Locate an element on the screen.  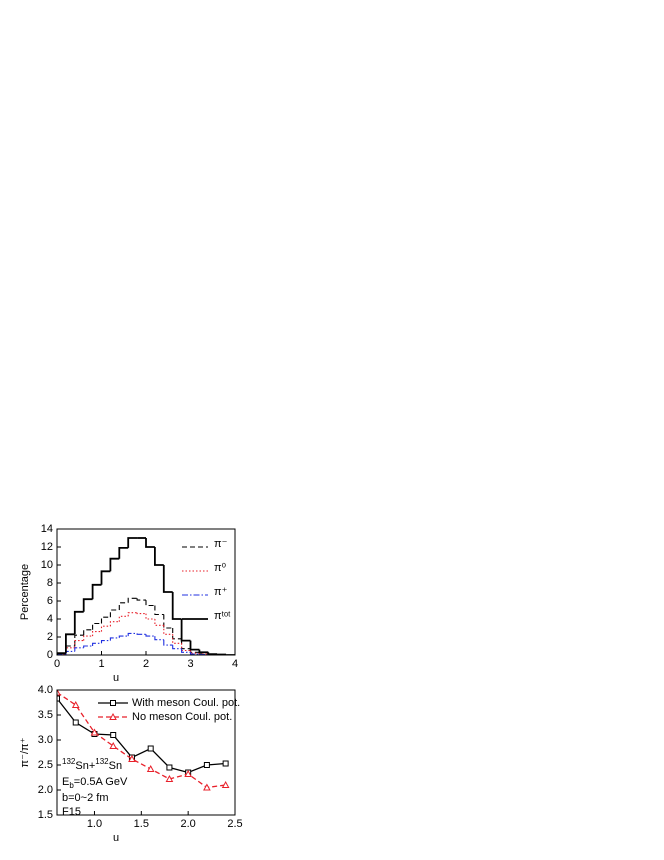
x-tick-label: 2.0 is located at coordinates (188, 824).